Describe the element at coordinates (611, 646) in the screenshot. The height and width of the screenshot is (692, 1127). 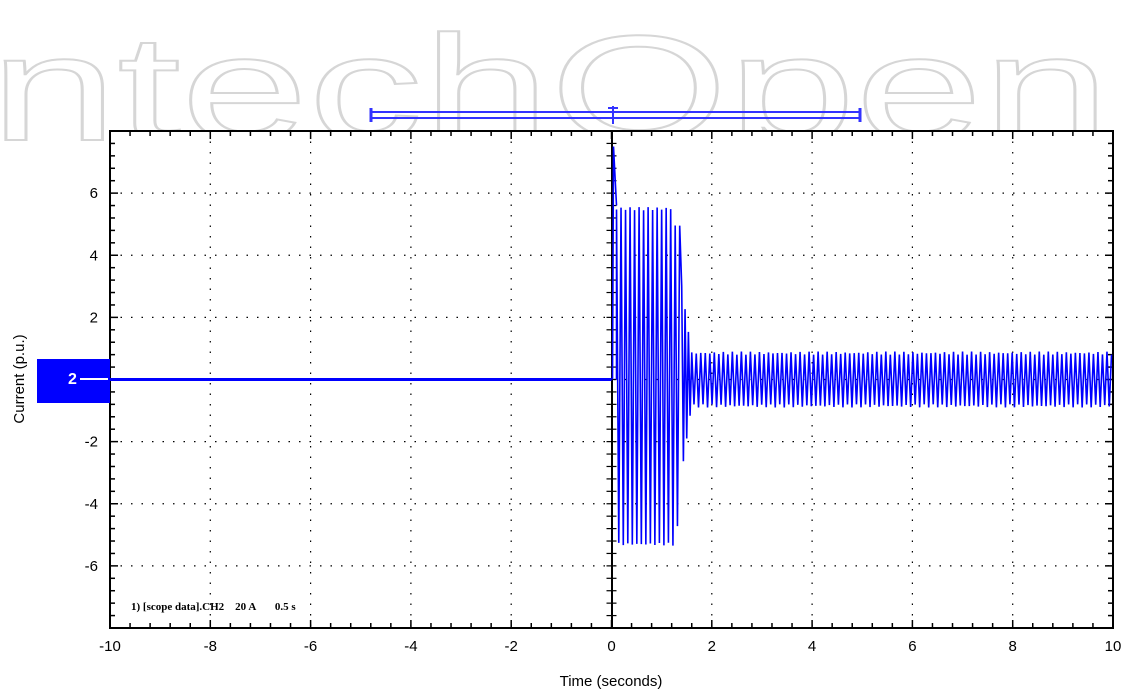
I see `x-tick-label: 0` at that location.